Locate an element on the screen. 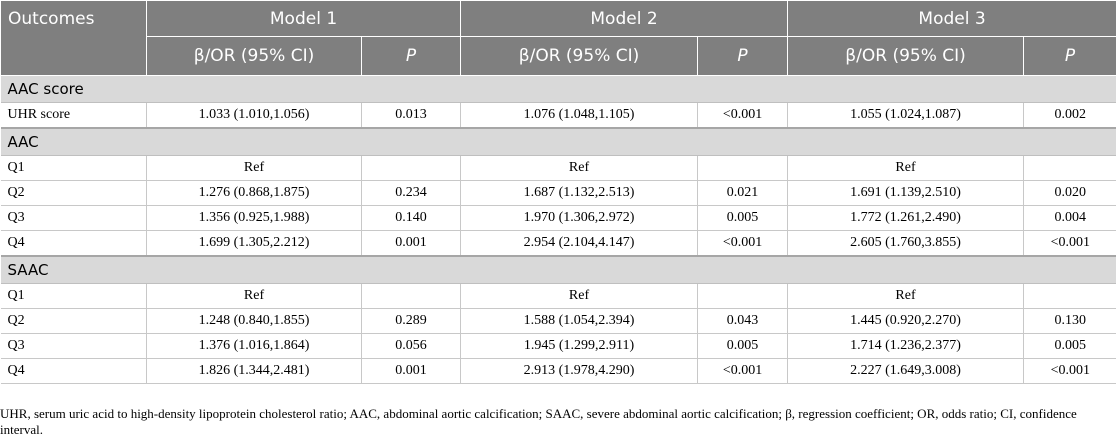  ci-cell: 1.376 (1.016,1.864) is located at coordinates (254, 346).